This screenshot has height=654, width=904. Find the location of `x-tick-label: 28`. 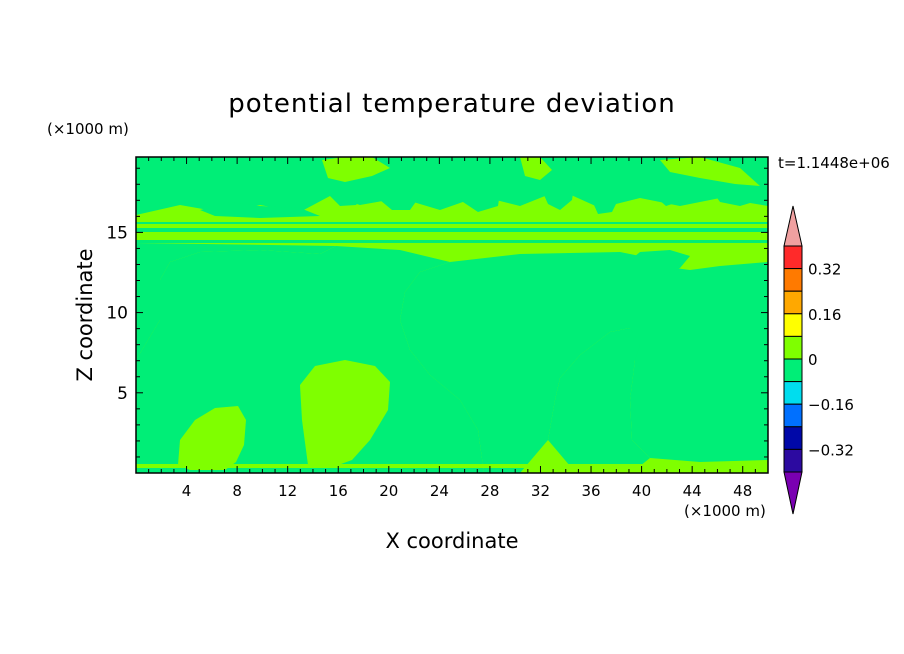

x-tick-label: 28 is located at coordinates (489, 491).